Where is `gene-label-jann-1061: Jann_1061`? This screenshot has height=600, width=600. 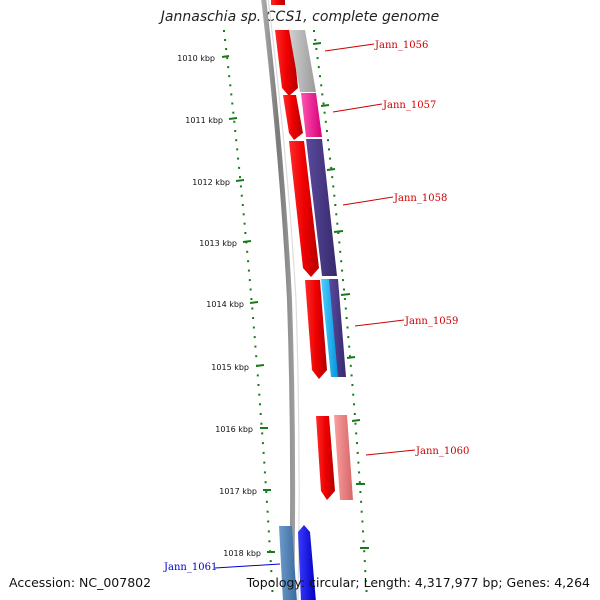 gene-label-jann-1061: Jann_1061 is located at coordinates (190, 567).